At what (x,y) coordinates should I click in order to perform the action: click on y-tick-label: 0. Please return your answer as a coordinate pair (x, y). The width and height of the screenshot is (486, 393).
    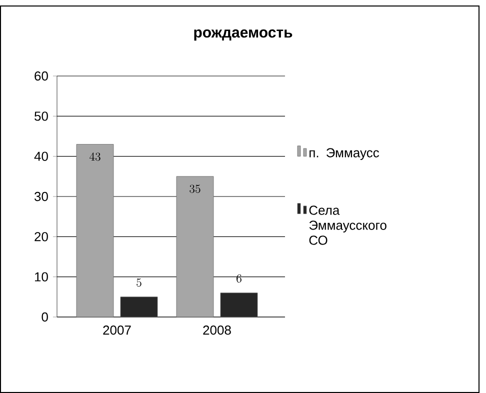
    Looking at the image, I should click on (45, 317).